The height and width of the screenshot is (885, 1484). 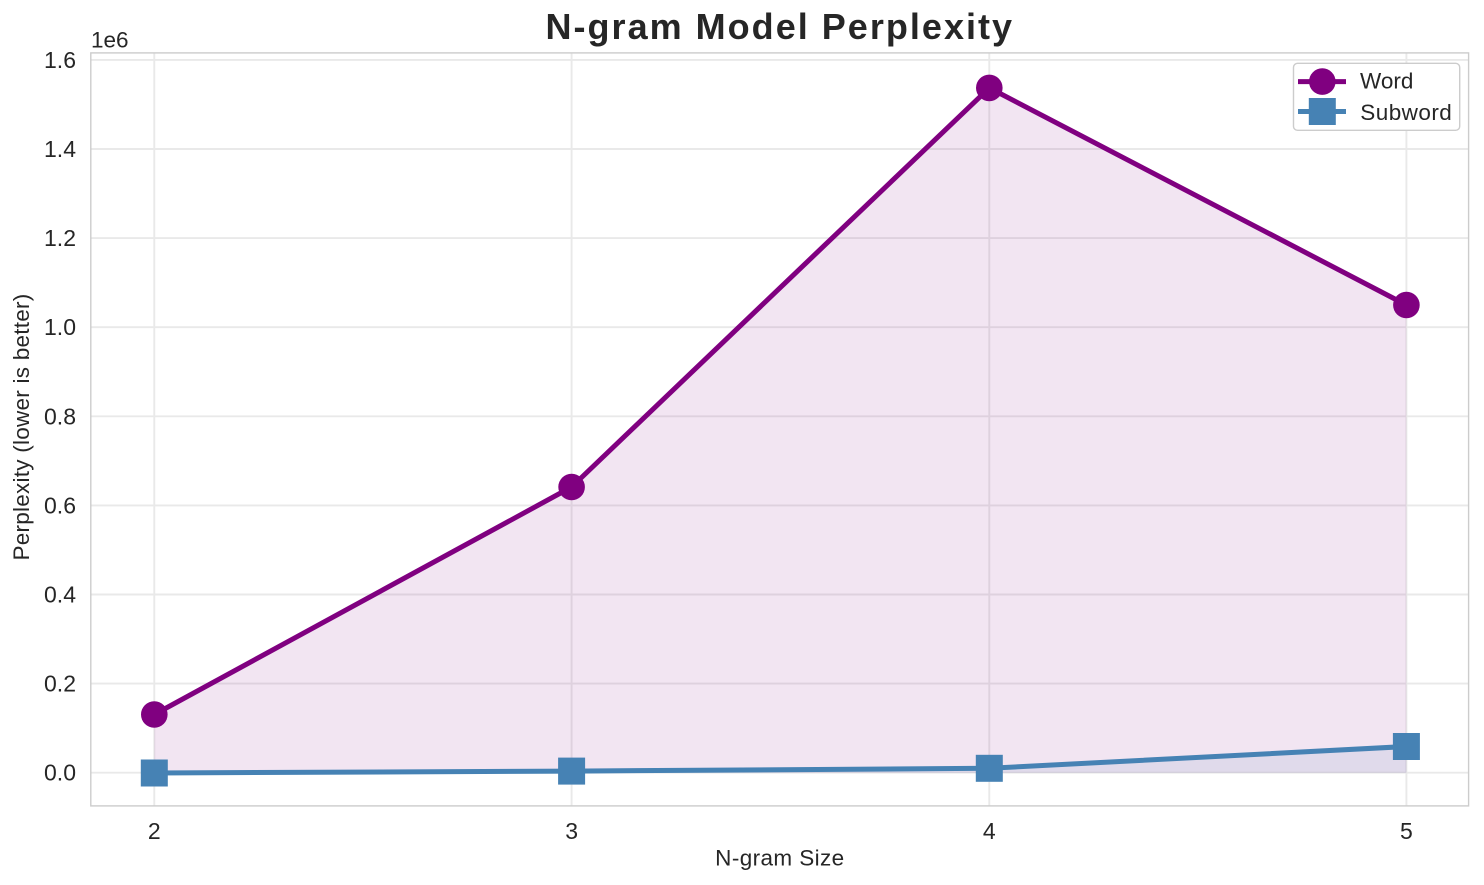 What do you see at coordinates (60, 416) in the screenshot?
I see `svg-text: 0.8` at bounding box center [60, 416].